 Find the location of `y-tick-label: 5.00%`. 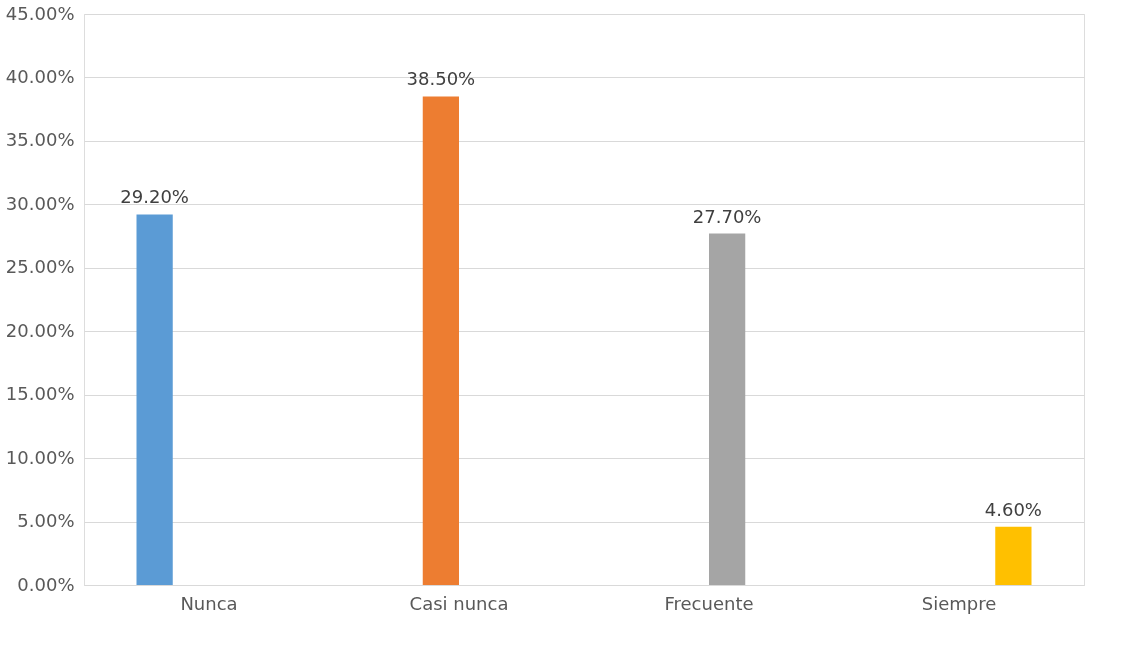

y-tick-label: 5.00% is located at coordinates (46, 521).